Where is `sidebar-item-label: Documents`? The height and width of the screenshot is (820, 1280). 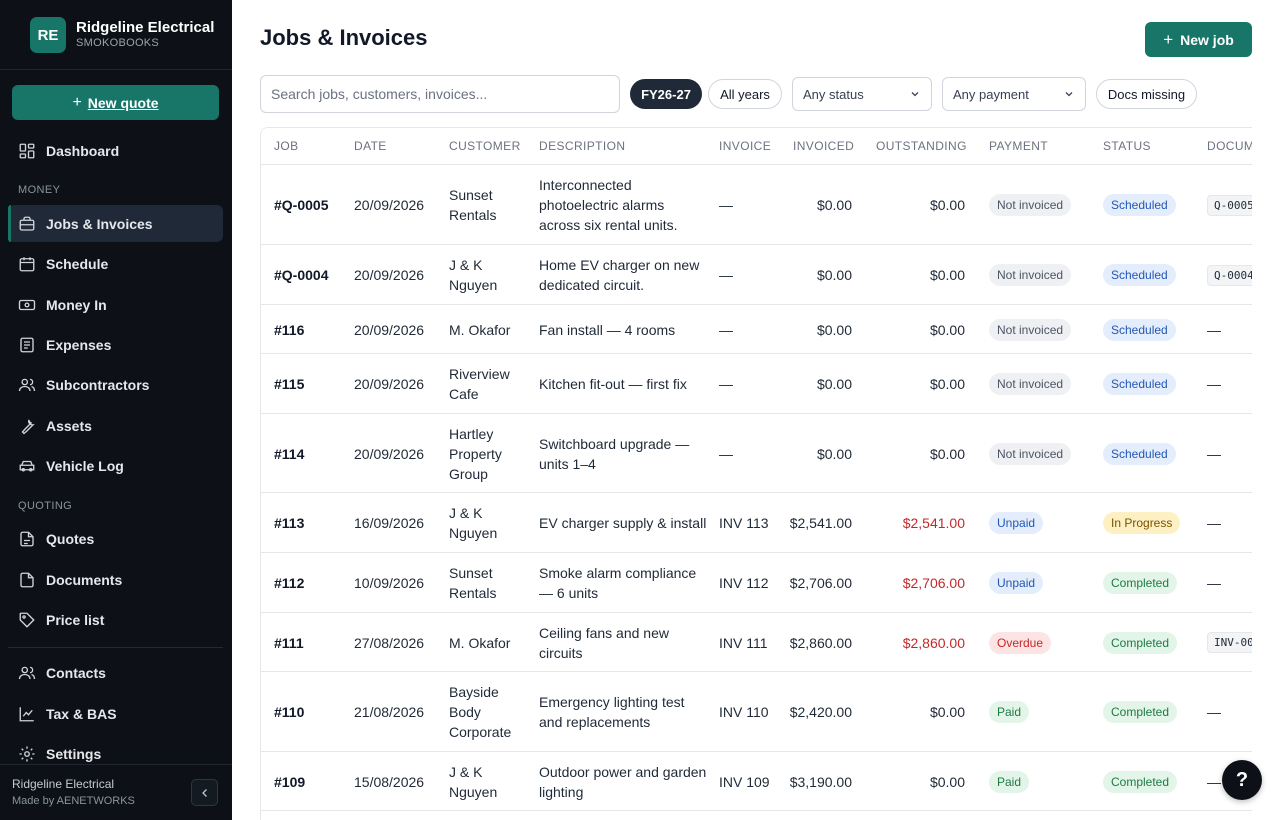
sidebar-item-label: Documents is located at coordinates (84, 579).